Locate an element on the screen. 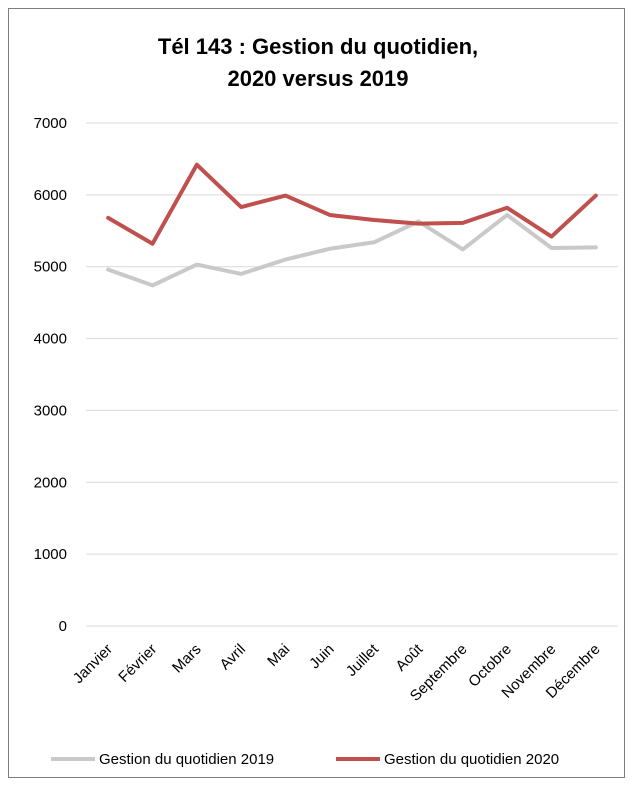 This screenshot has width=635, height=787. y-tick-label: 3000 is located at coordinates (50, 410).